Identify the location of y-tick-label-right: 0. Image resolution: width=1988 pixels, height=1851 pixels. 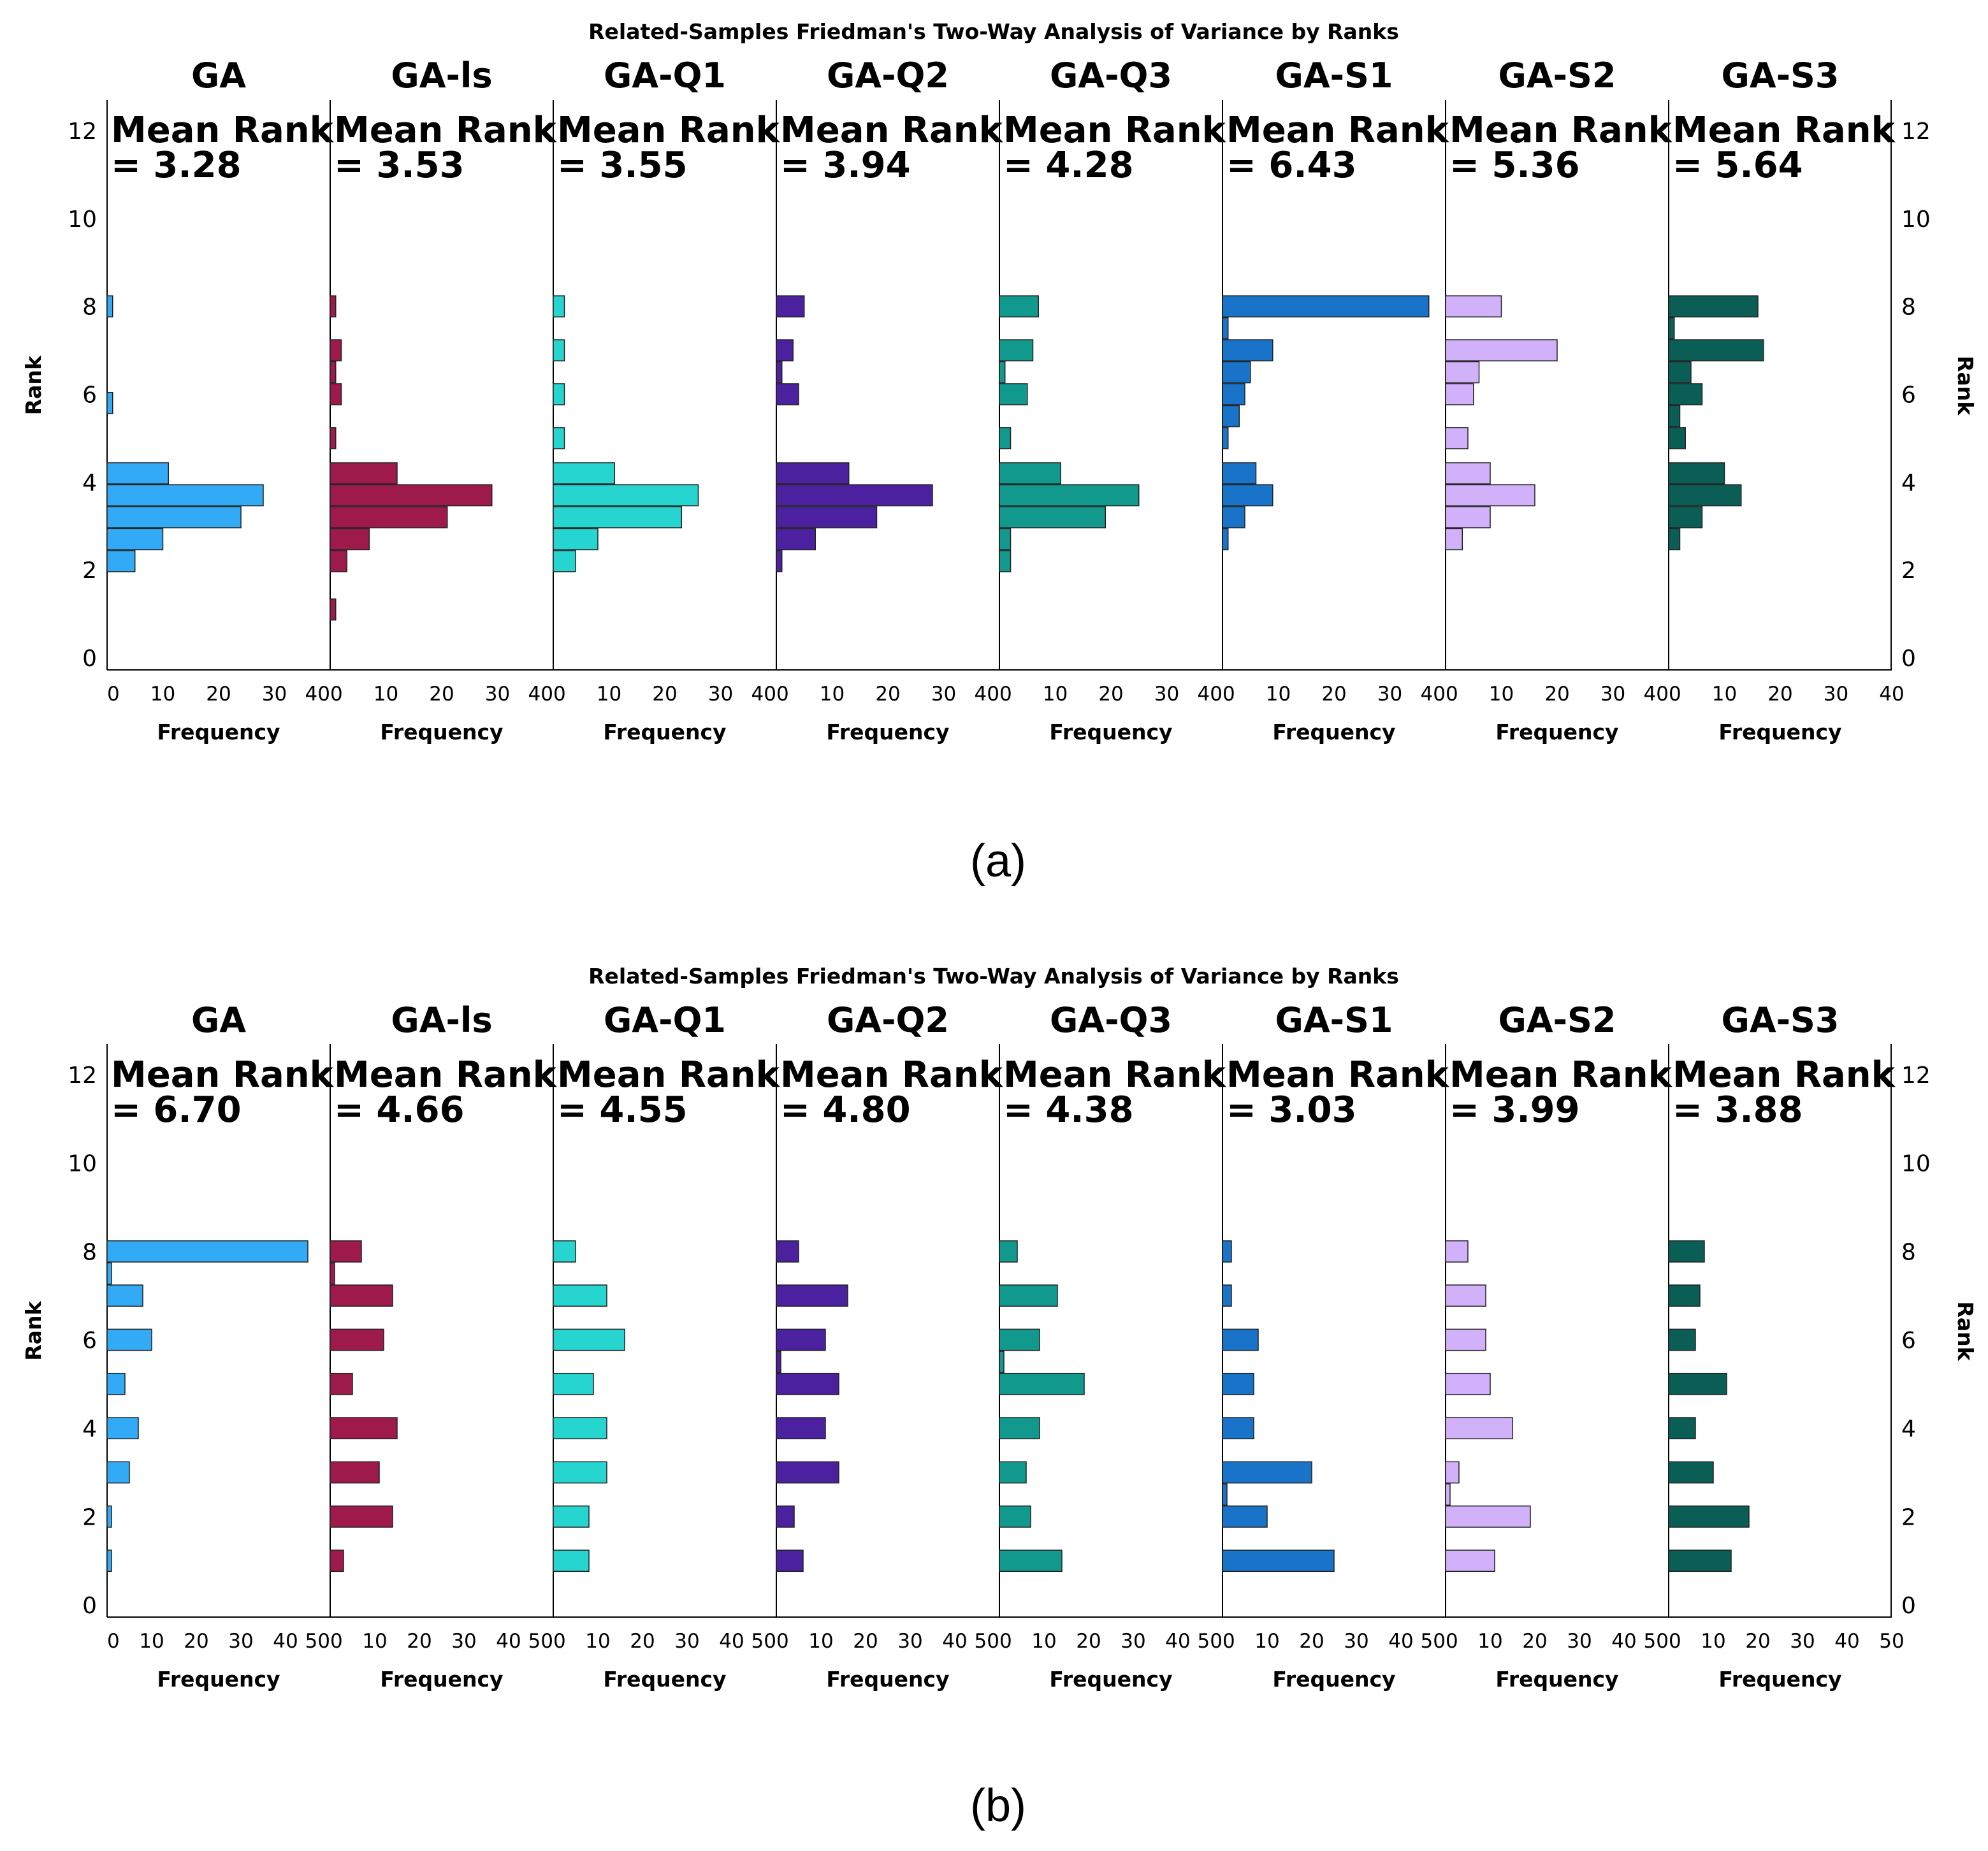
(1908, 659).